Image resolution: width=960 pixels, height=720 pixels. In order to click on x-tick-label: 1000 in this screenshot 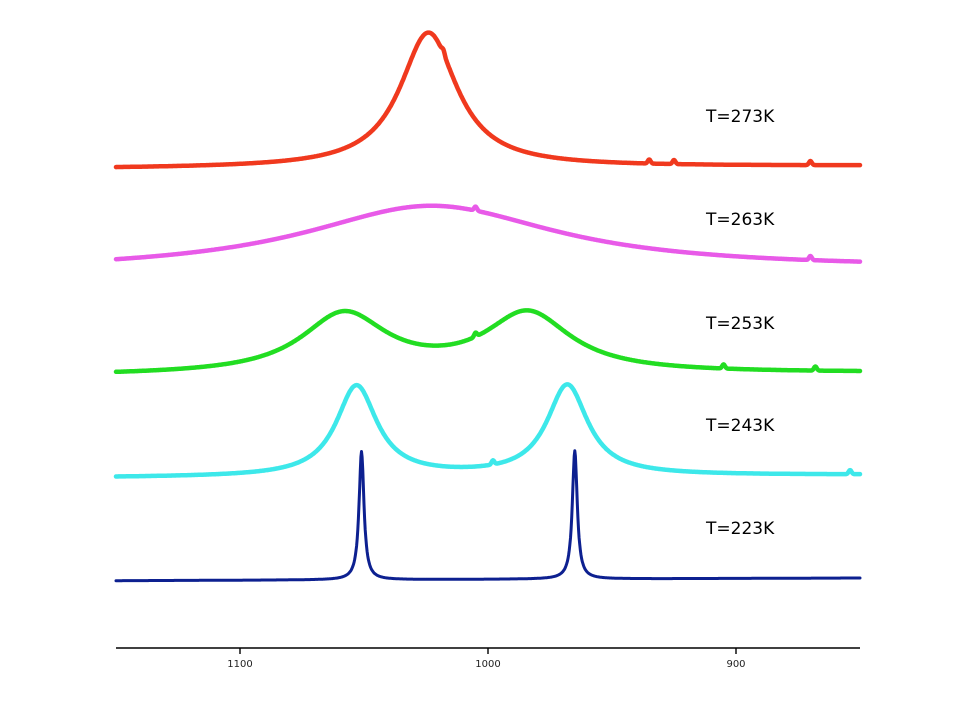, I will do `click(487, 664)`.